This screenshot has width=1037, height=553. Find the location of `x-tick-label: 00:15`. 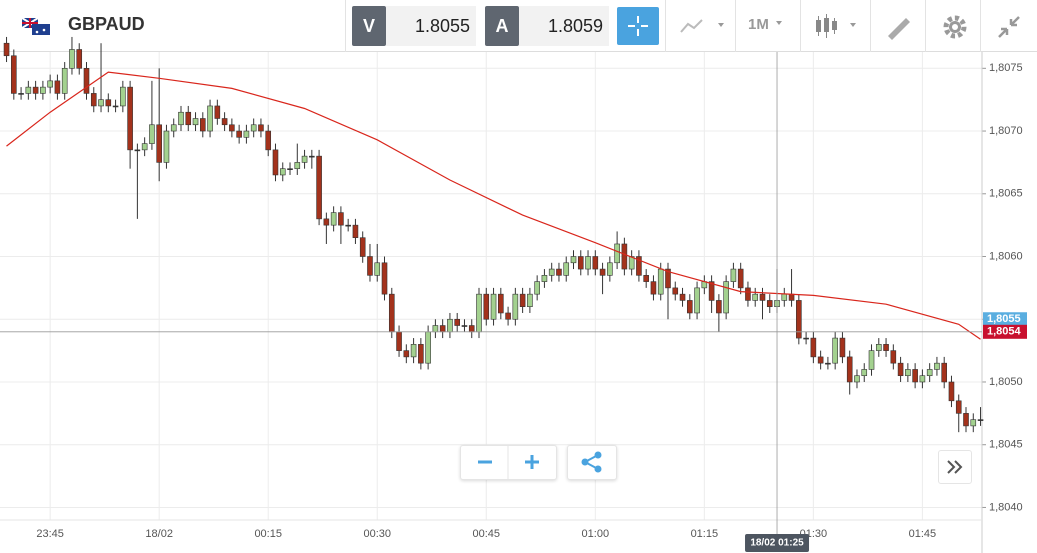

x-tick-label: 00:15 is located at coordinates (268, 534).